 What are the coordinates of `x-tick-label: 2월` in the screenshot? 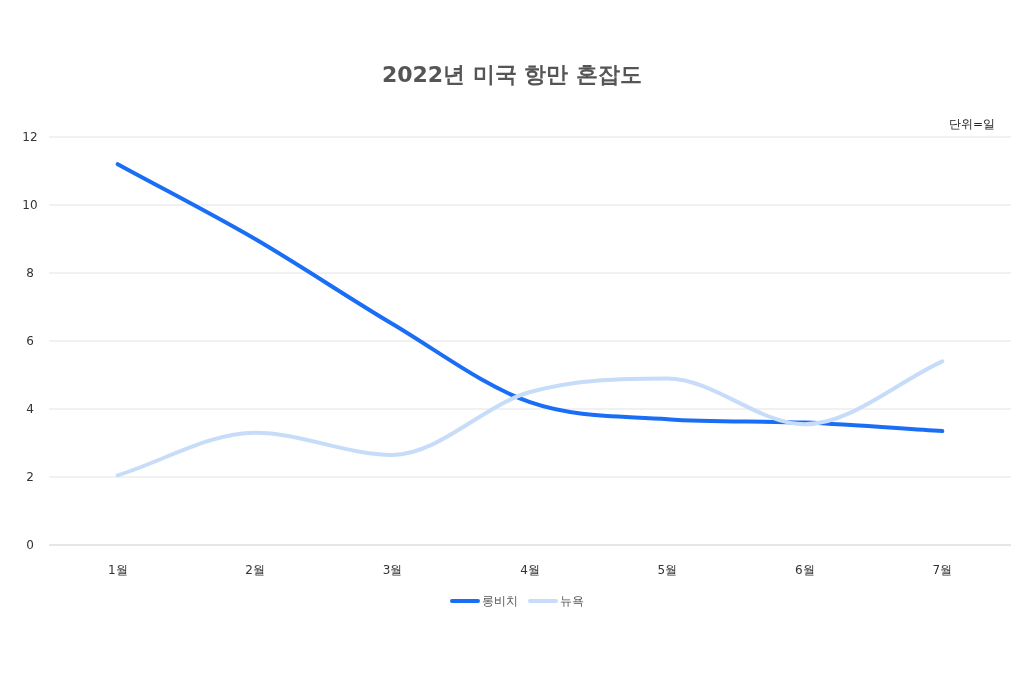 It's located at (255, 570).